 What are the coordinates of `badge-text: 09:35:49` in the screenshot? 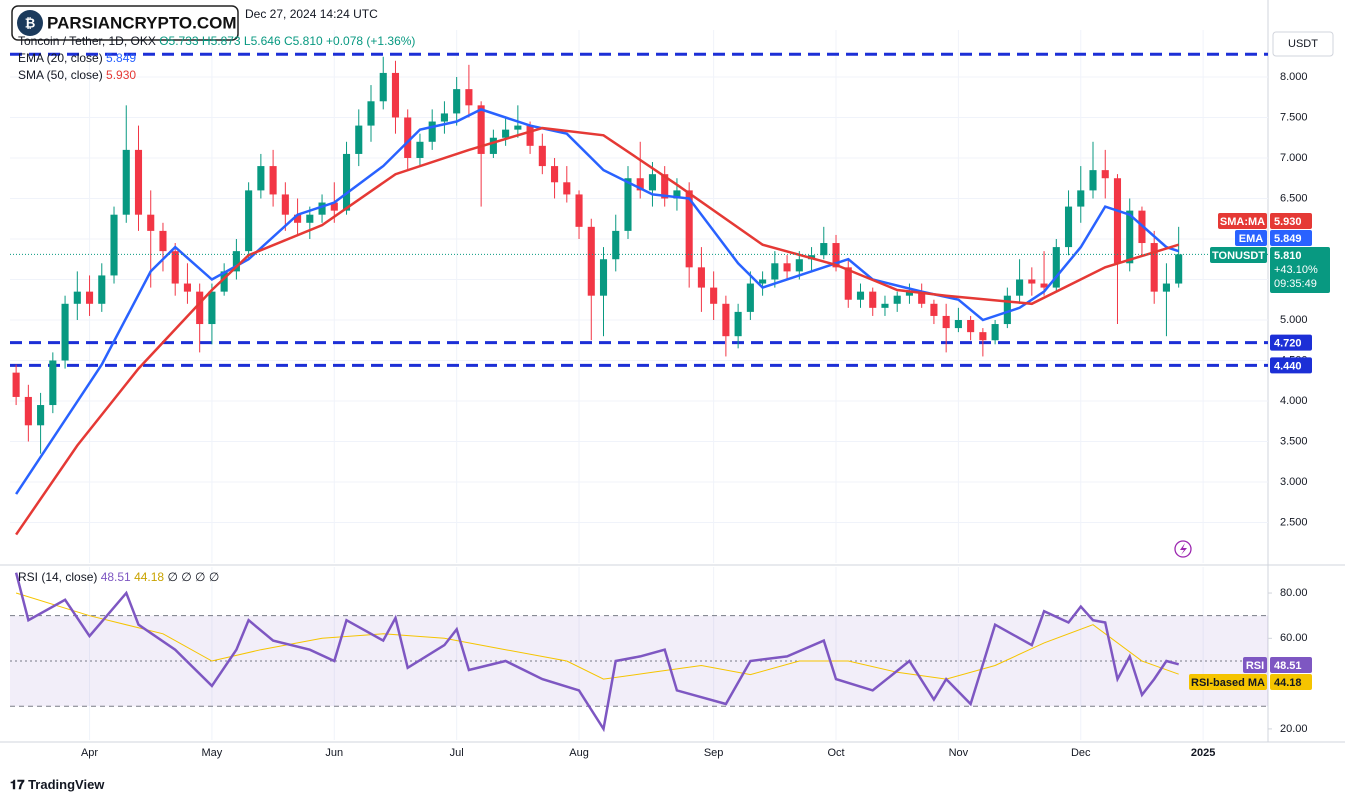 It's located at (1295, 284).